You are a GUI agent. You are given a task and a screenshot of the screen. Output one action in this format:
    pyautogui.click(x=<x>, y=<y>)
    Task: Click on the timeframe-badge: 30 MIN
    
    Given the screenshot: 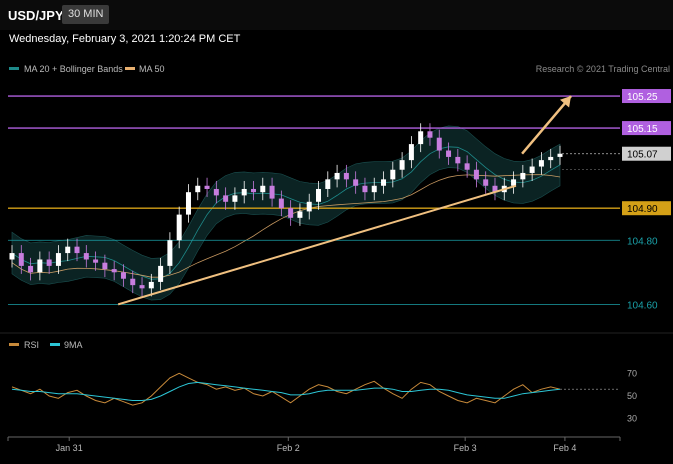 What is the action you would take?
    pyautogui.click(x=86, y=14)
    